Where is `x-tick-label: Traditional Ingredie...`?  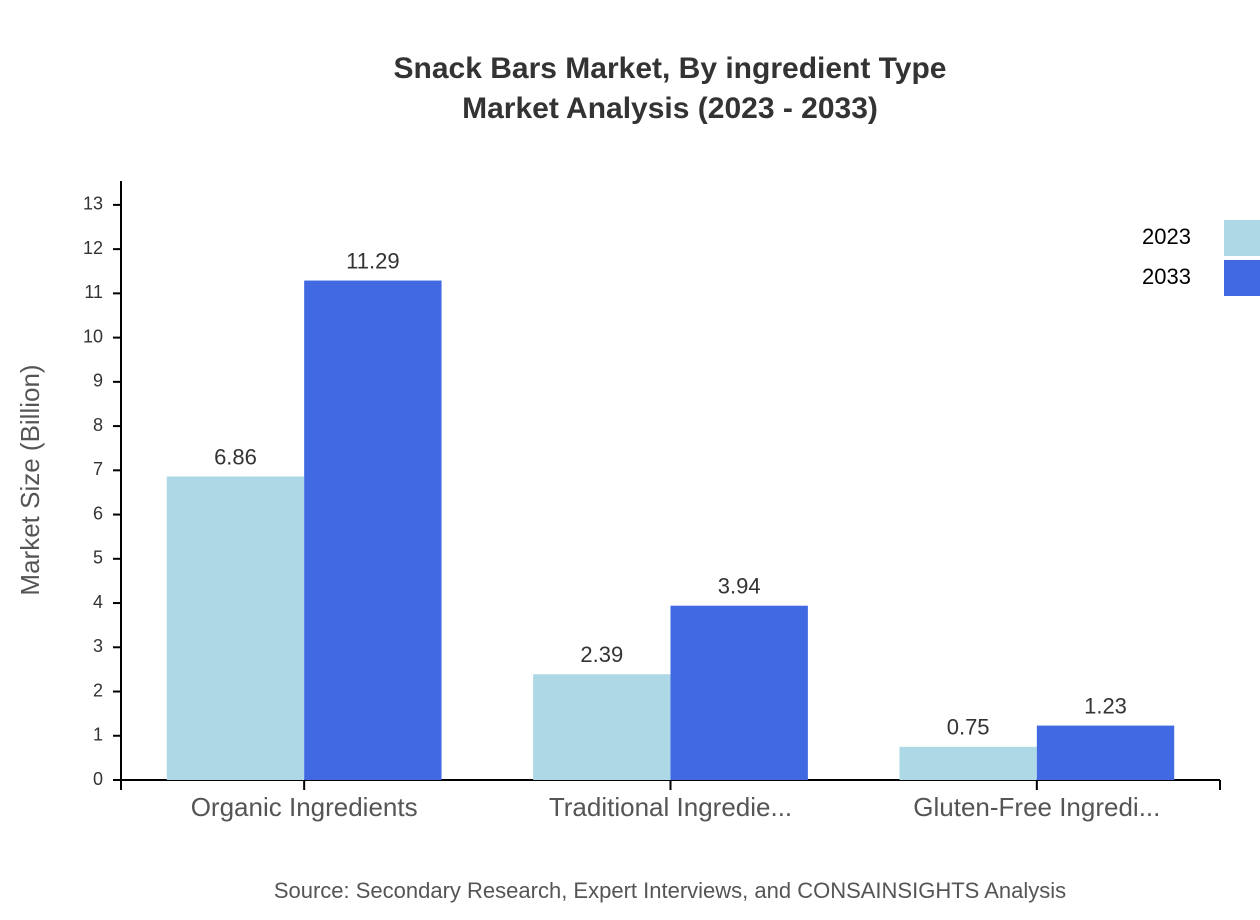
x-tick-label: Traditional Ingredie... is located at coordinates (670, 807).